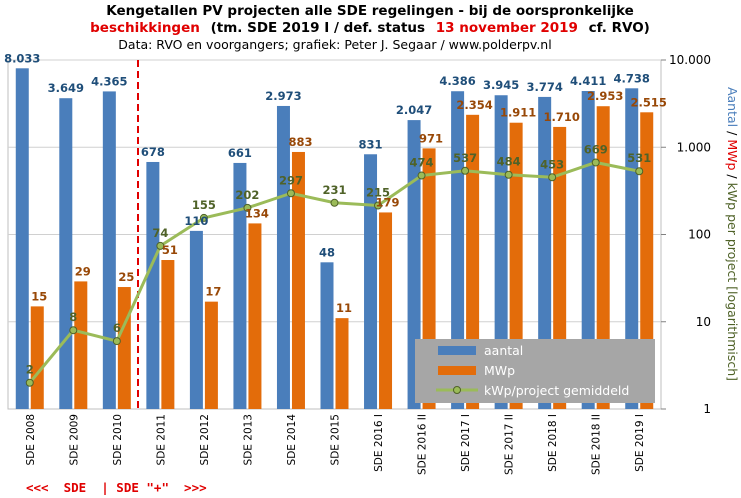 The height and width of the screenshot is (498, 741). I want to click on data-label-kwp: 537, so click(465, 158).